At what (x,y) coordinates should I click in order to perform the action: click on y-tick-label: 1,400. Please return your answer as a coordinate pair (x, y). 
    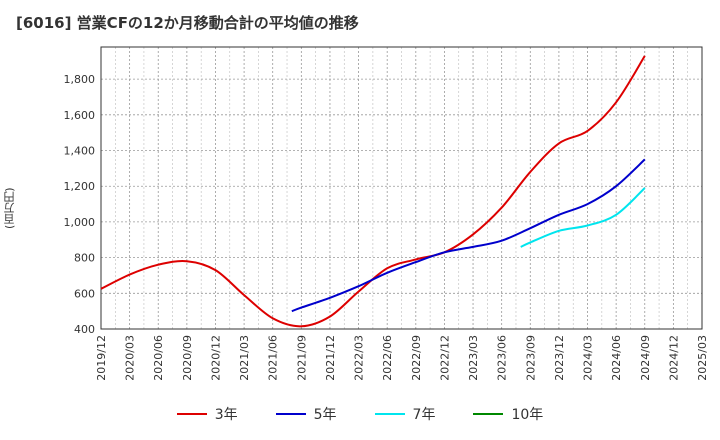
    Looking at the image, I should click on (80, 151).